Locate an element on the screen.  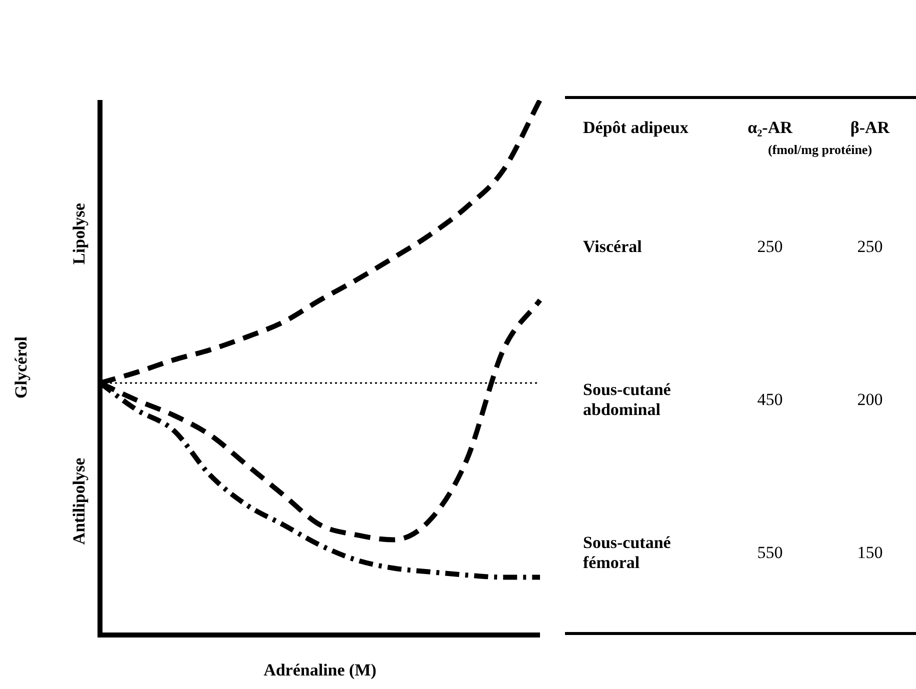
category-label: β-AR is located at coordinates (870, 128).